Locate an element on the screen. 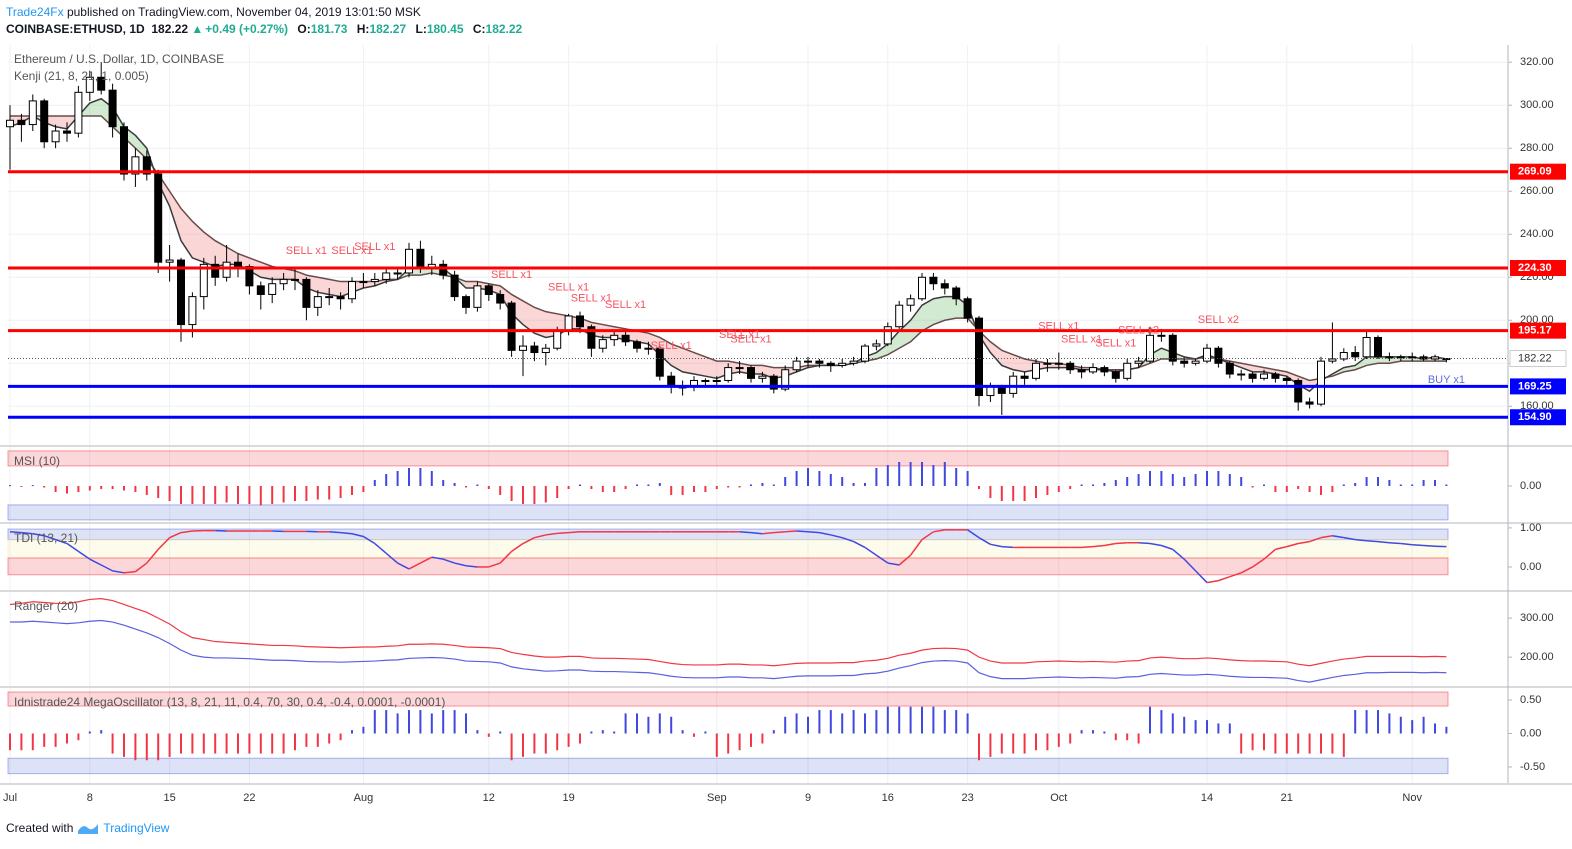 The width and height of the screenshot is (1572, 849). panel-title: TDI (13, 21) is located at coordinates (46, 538).